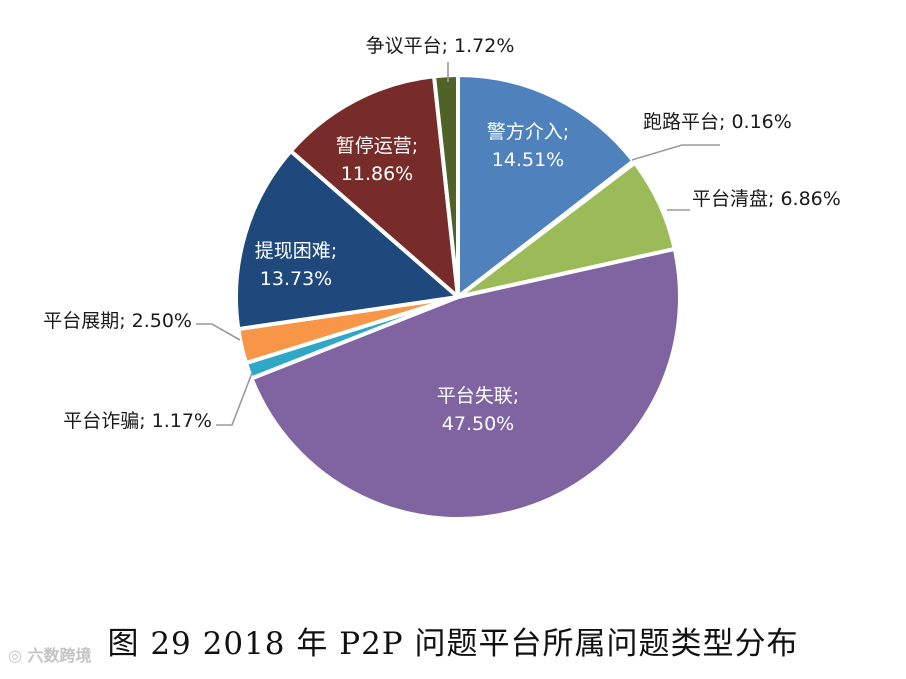 Image resolution: width=906 pixels, height=679 pixels. I want to click on slice-outer-label-4: 平台诈骗; 1.17%, so click(137, 421).